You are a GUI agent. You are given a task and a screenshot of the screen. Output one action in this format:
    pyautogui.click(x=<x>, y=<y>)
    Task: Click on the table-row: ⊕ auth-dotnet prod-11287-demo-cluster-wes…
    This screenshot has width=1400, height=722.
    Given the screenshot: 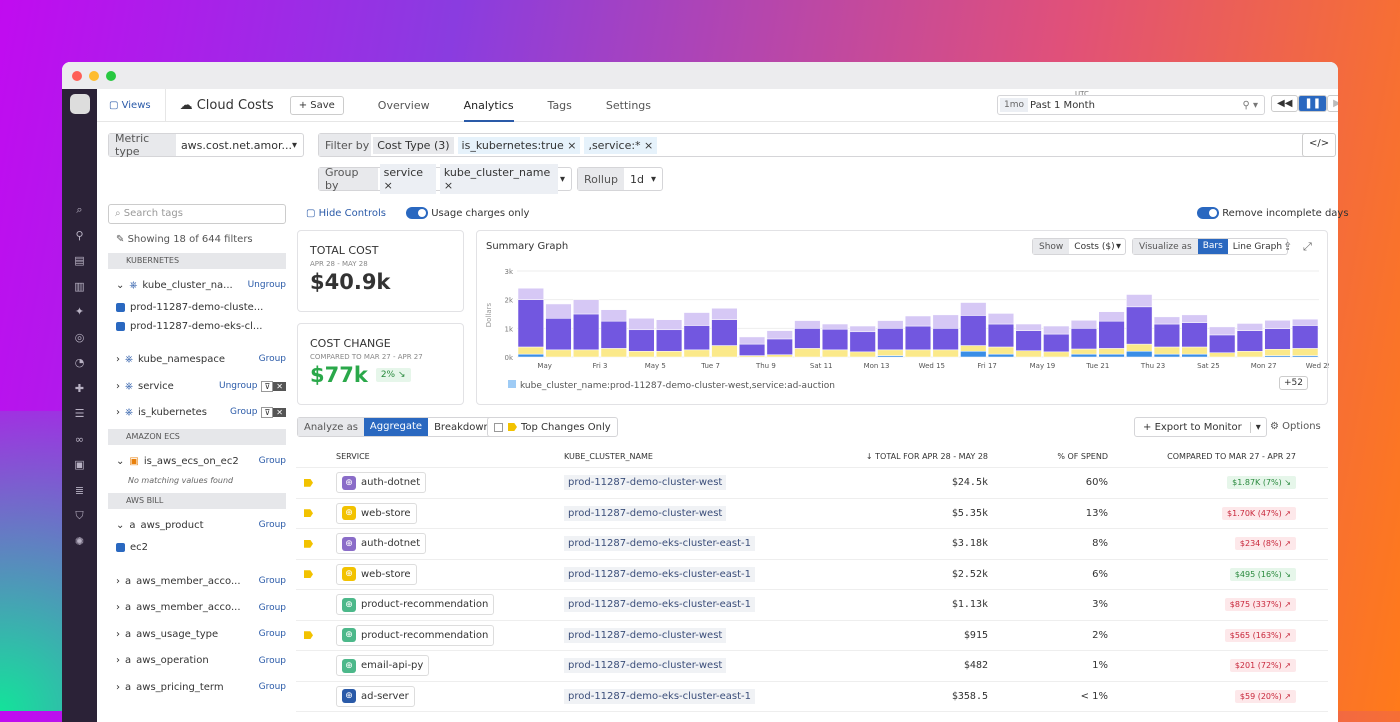 What is the action you would take?
    pyautogui.click(x=812, y=483)
    